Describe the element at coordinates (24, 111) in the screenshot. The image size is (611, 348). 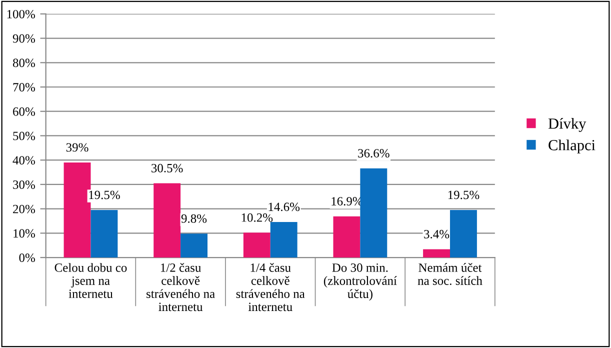
I see `y-tick-label: 60%` at that location.